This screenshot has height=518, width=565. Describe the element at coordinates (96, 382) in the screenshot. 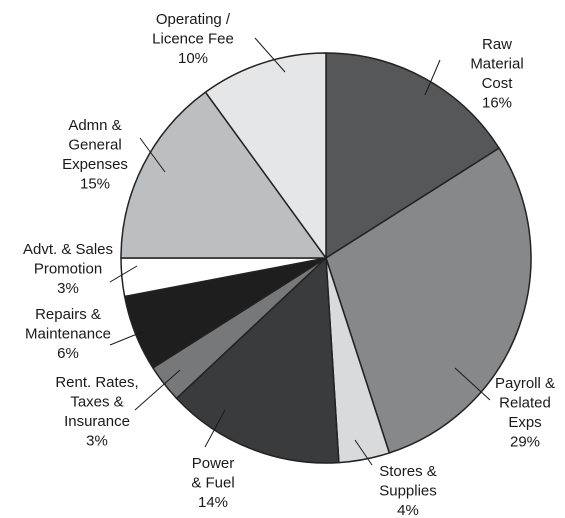

I see `slice-label: Rent. Rates,` at that location.